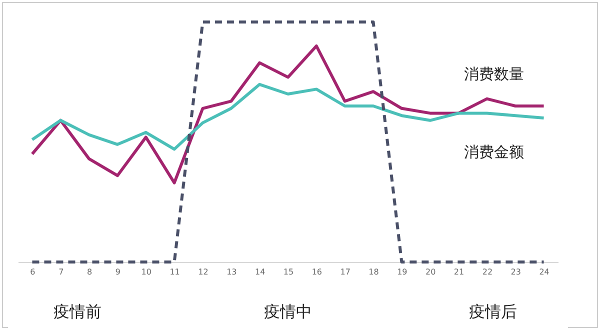 The height and width of the screenshot is (332, 602). What do you see at coordinates (493, 311) in the screenshot?
I see `text: 疫情后` at bounding box center [493, 311].